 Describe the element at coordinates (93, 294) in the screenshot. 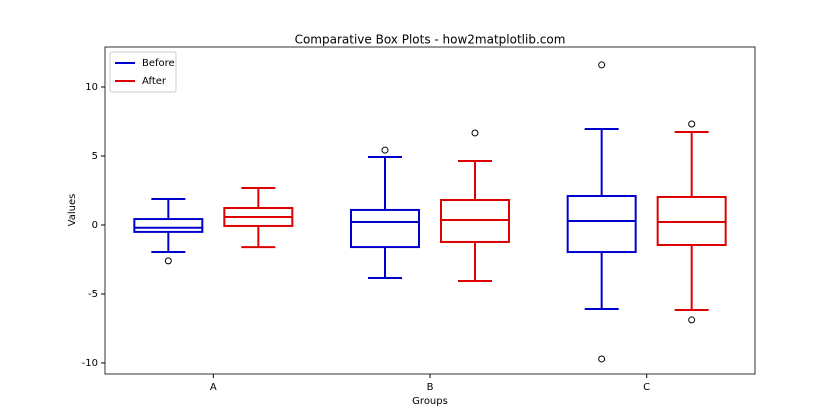

I see `y-tick-label: -5` at that location.